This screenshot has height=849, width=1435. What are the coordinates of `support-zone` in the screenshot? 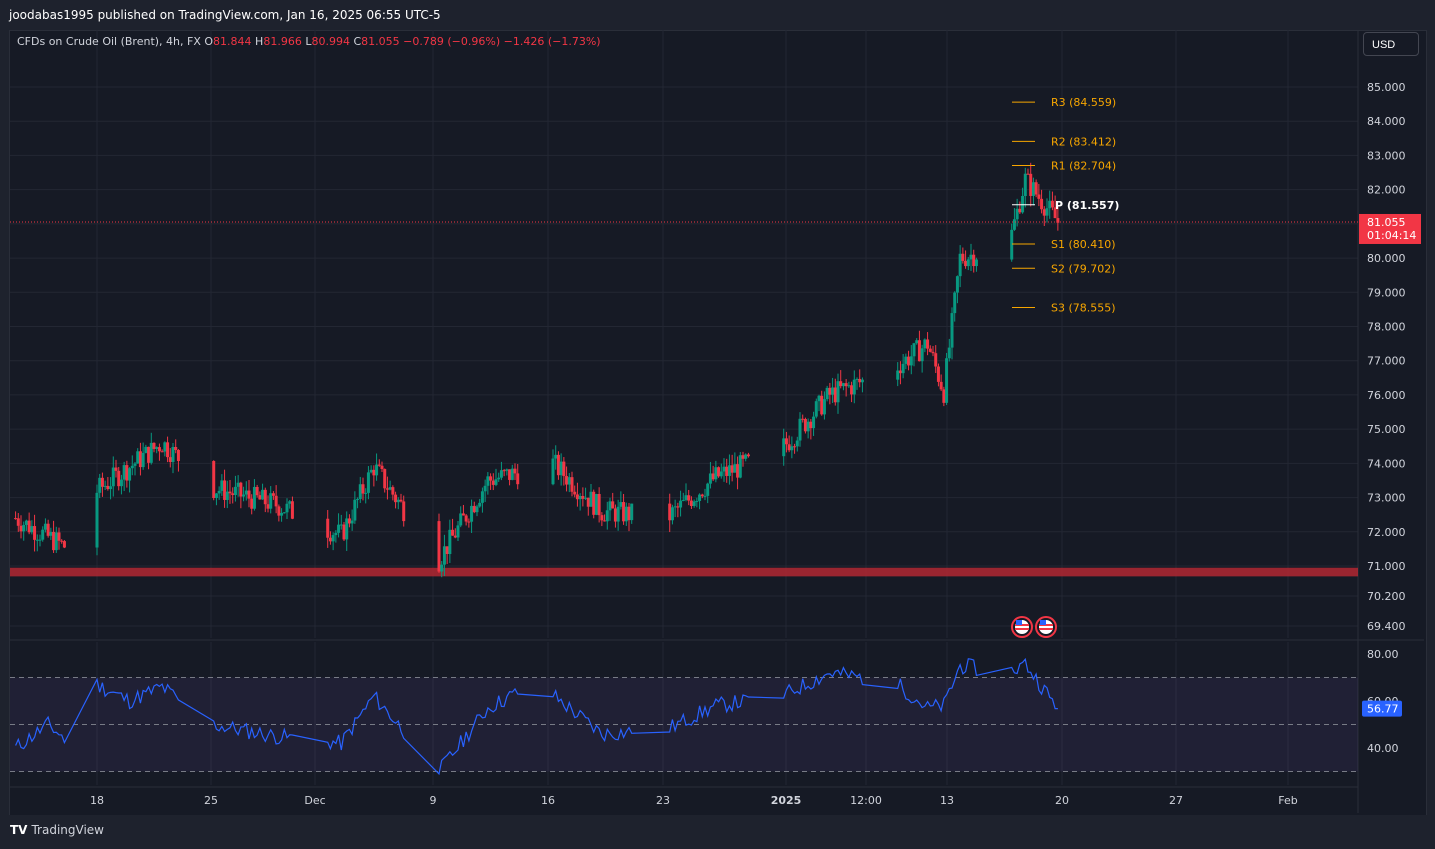 It's located at (684, 572).